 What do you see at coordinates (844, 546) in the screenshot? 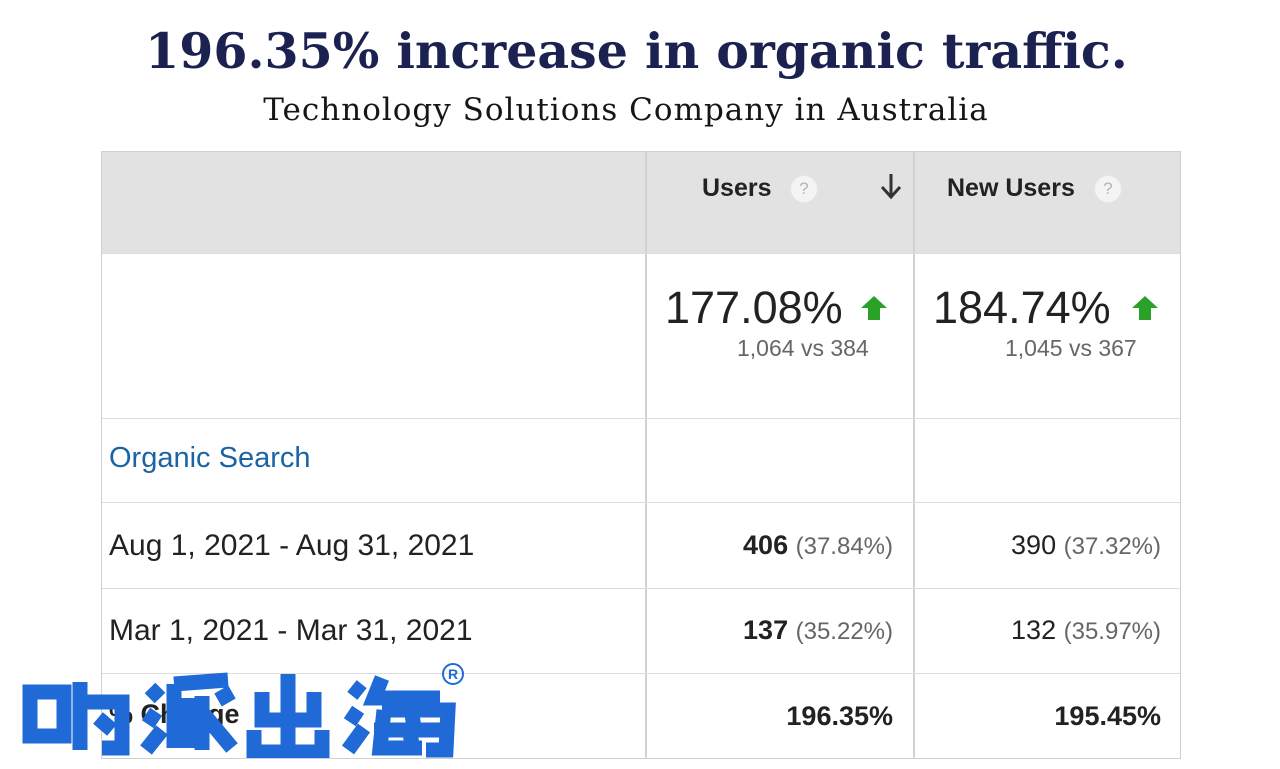
I see `users-share: (37.84%)` at bounding box center [844, 546].